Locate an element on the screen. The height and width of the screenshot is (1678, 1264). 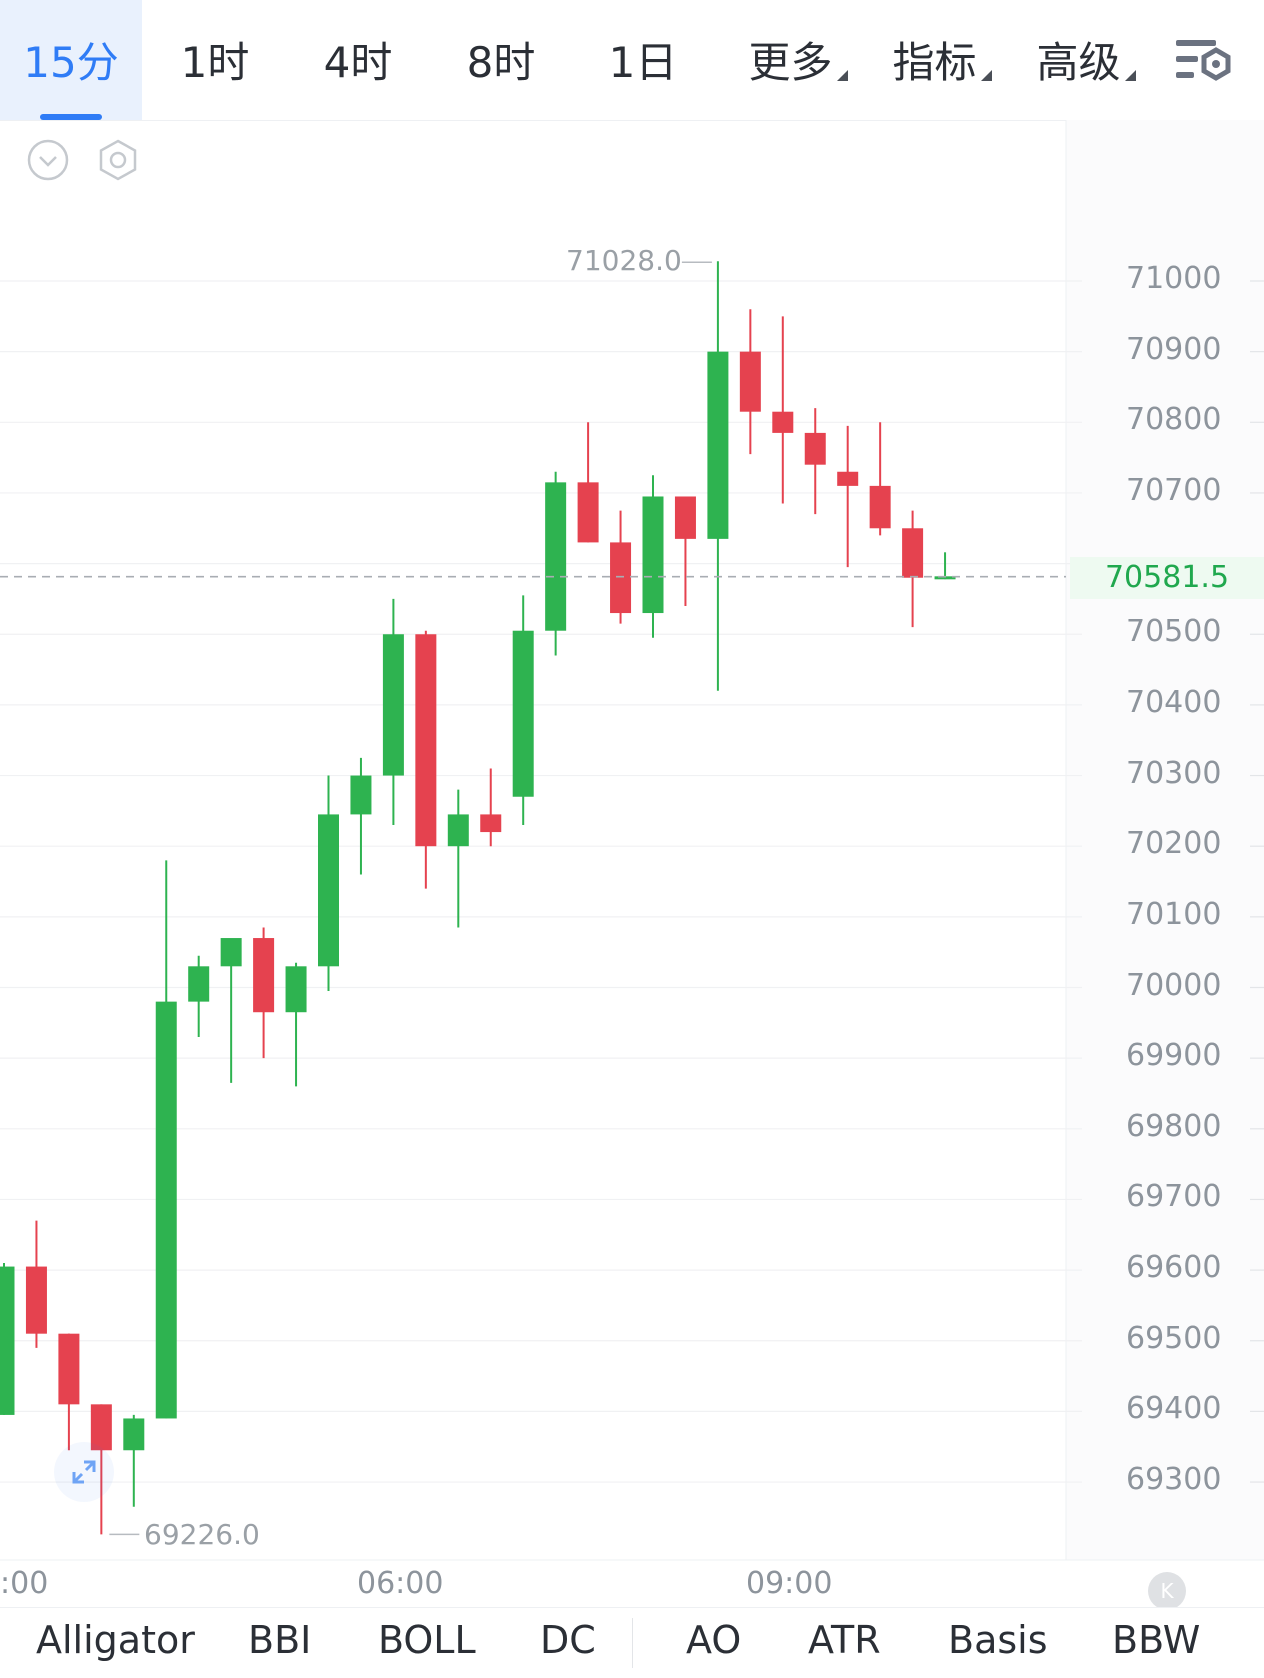
tab-label: 1日 is located at coordinates (643, 62).